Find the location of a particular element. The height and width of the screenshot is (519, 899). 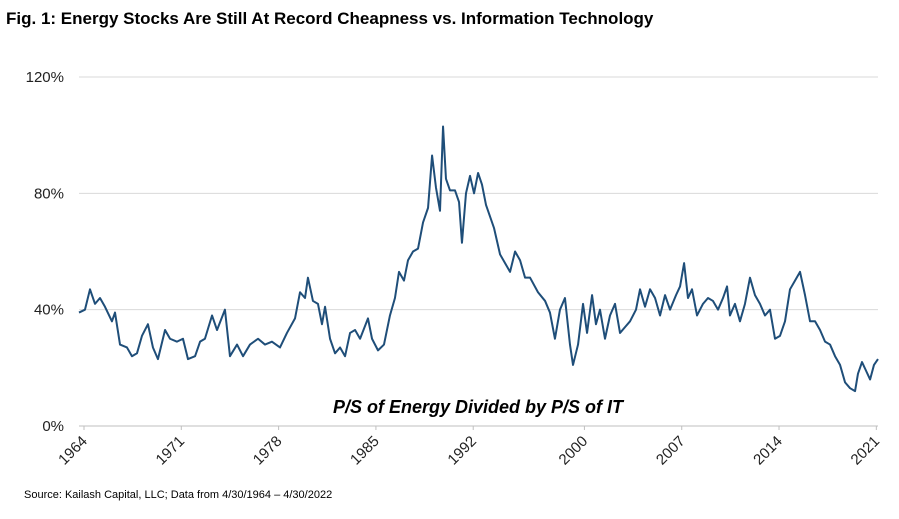

x-tick-label: 1985 is located at coordinates (365, 451).